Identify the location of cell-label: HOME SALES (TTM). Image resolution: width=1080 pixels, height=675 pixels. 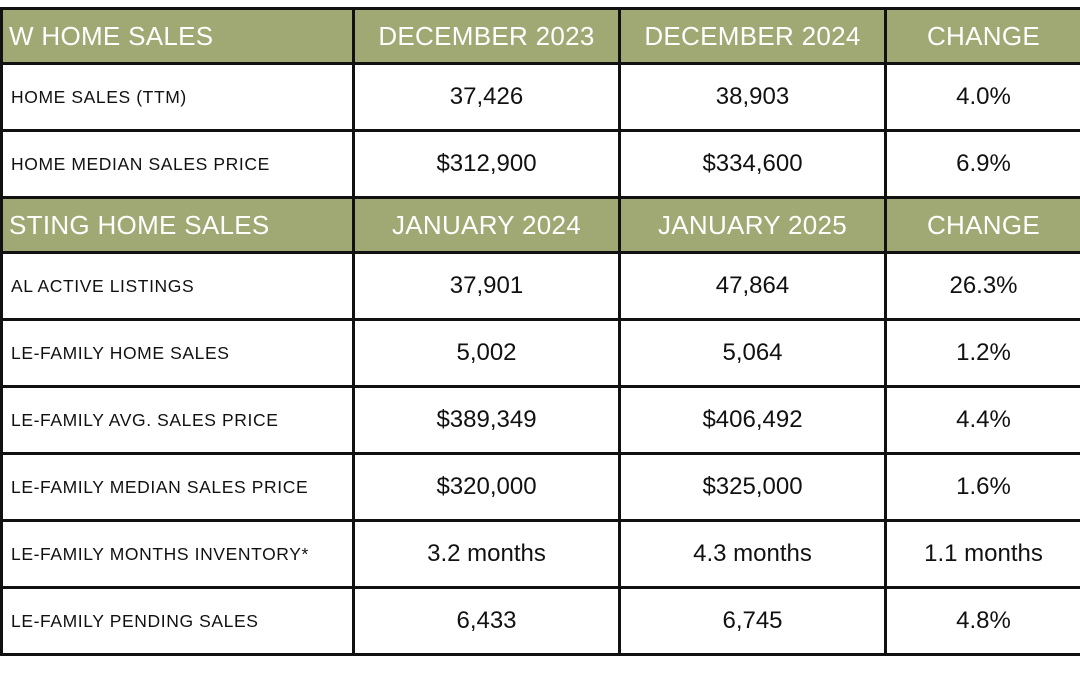
(177, 97).